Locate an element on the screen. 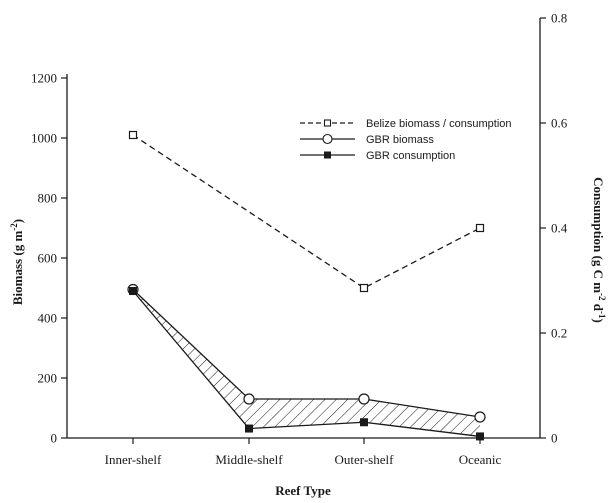 The width and height of the screenshot is (612, 503). left-tick-label: 600 is located at coordinates (48, 258).